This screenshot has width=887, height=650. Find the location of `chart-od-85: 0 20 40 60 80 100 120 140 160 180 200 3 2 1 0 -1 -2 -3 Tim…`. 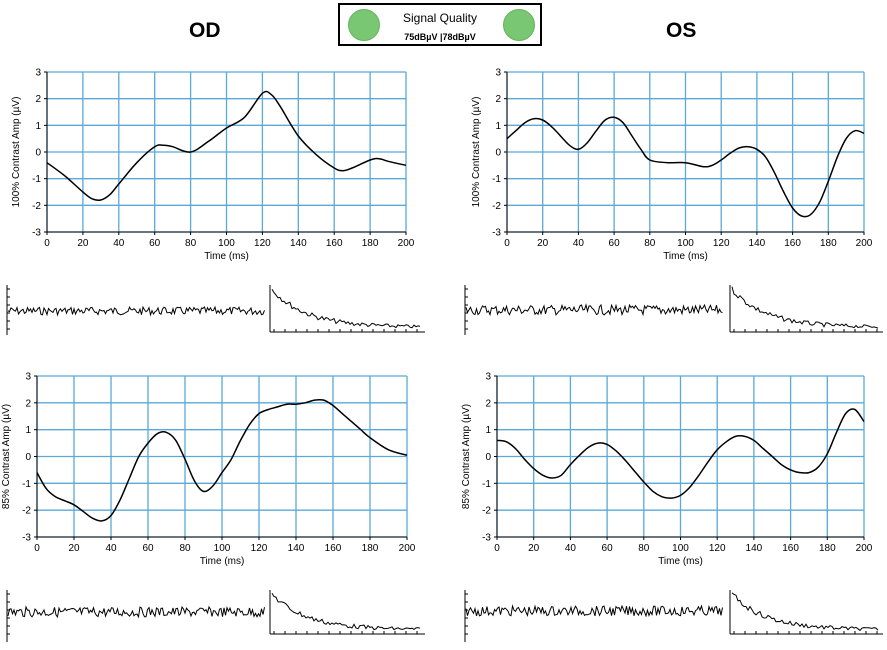

chart-od-85: 0 20 40 60 80 100 120 140 160 180 200 3 2 1 0 -1 -2 -3 Tim… is located at coordinates (208, 470).